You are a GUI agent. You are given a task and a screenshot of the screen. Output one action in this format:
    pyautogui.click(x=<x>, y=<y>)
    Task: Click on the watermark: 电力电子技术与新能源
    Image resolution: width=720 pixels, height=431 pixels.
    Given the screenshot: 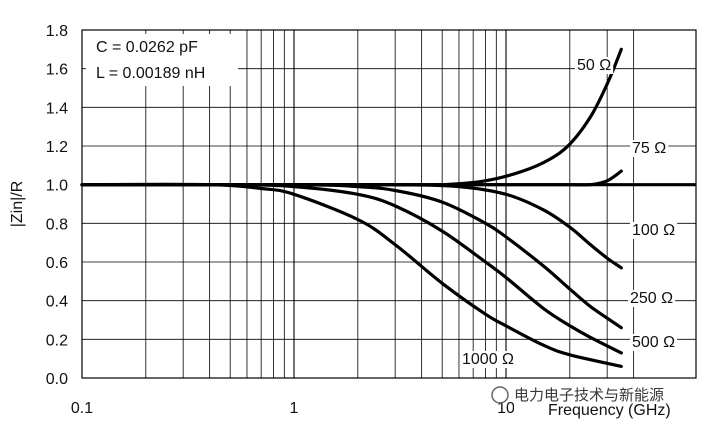 What is the action you would take?
    pyautogui.click(x=577, y=395)
    